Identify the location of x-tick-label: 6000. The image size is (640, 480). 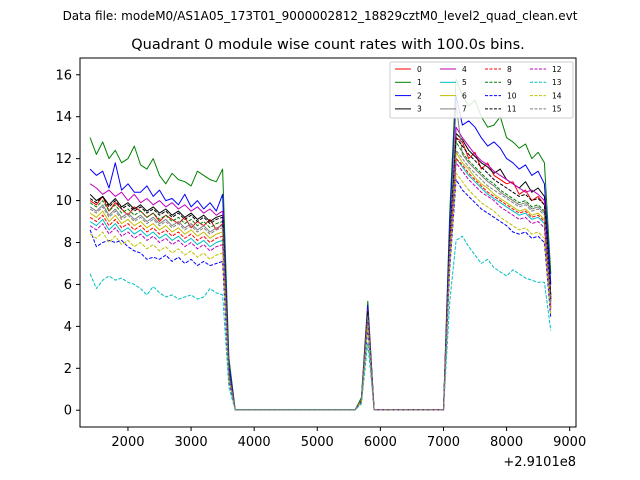
(380, 442).